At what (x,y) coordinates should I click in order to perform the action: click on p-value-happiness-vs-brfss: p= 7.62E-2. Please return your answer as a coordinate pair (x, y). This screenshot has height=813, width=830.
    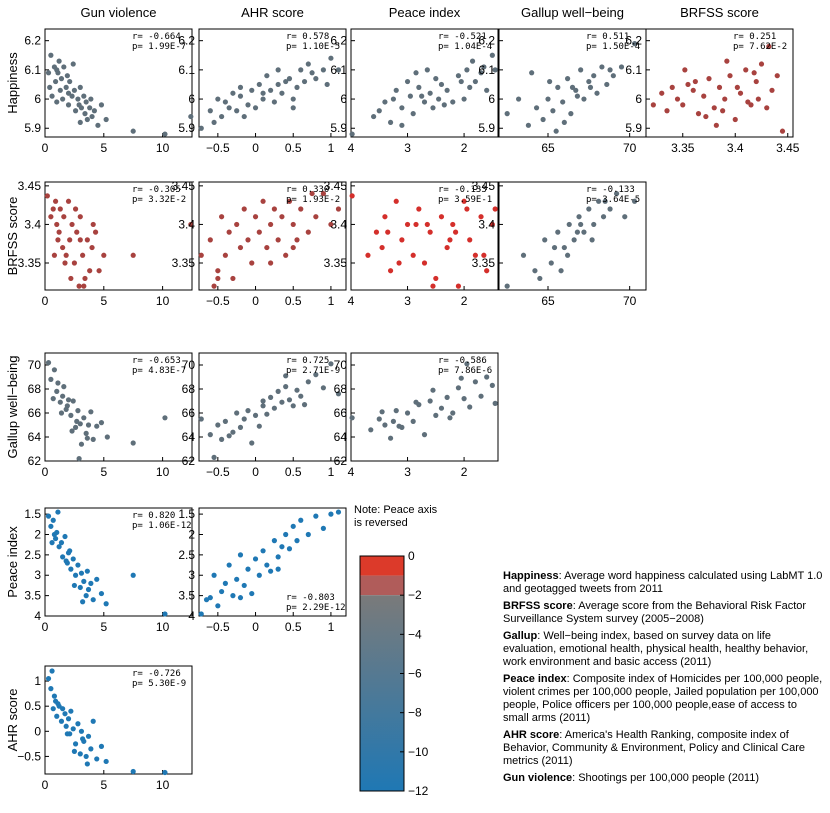
    Looking at the image, I should click on (760, 47).